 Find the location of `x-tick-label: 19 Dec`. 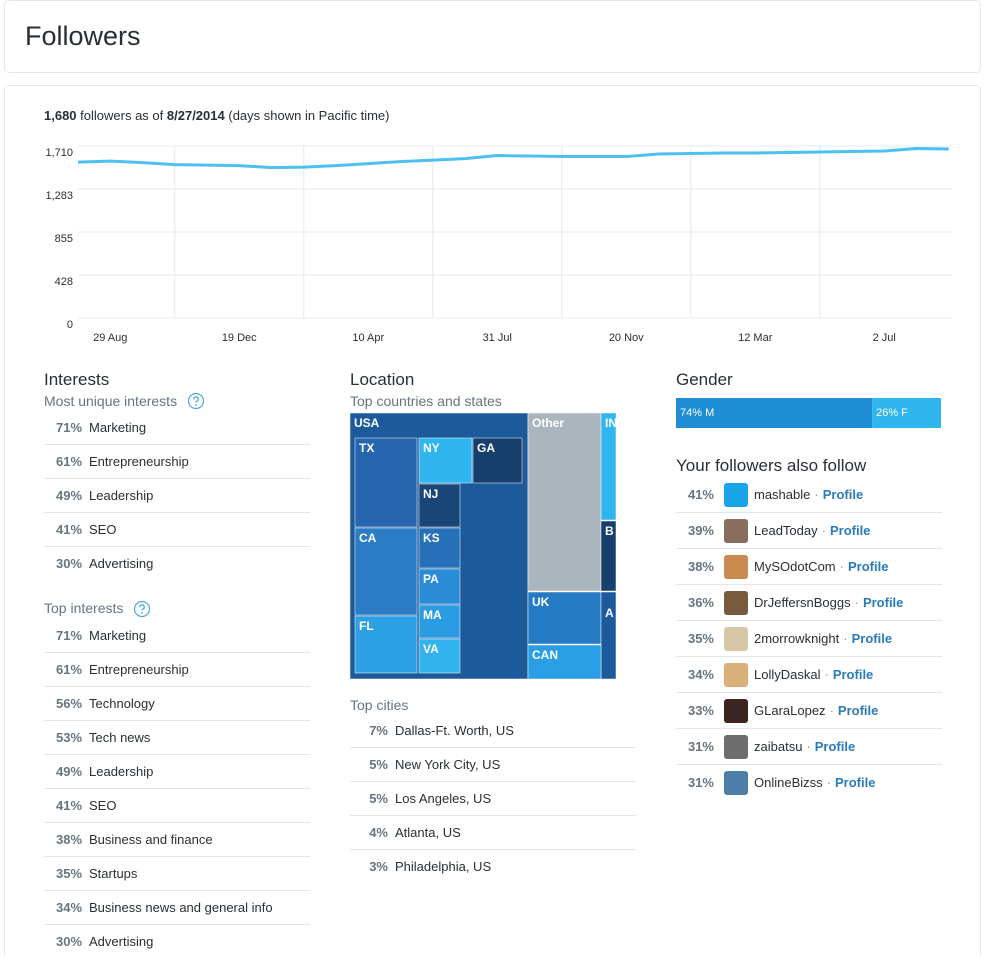

x-tick-label: 19 Dec is located at coordinates (239, 338).